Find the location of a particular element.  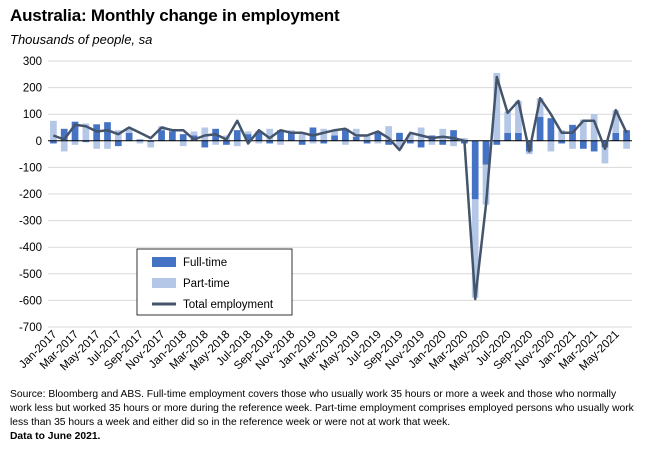

y-tick-label: 300 is located at coordinates (32, 62).